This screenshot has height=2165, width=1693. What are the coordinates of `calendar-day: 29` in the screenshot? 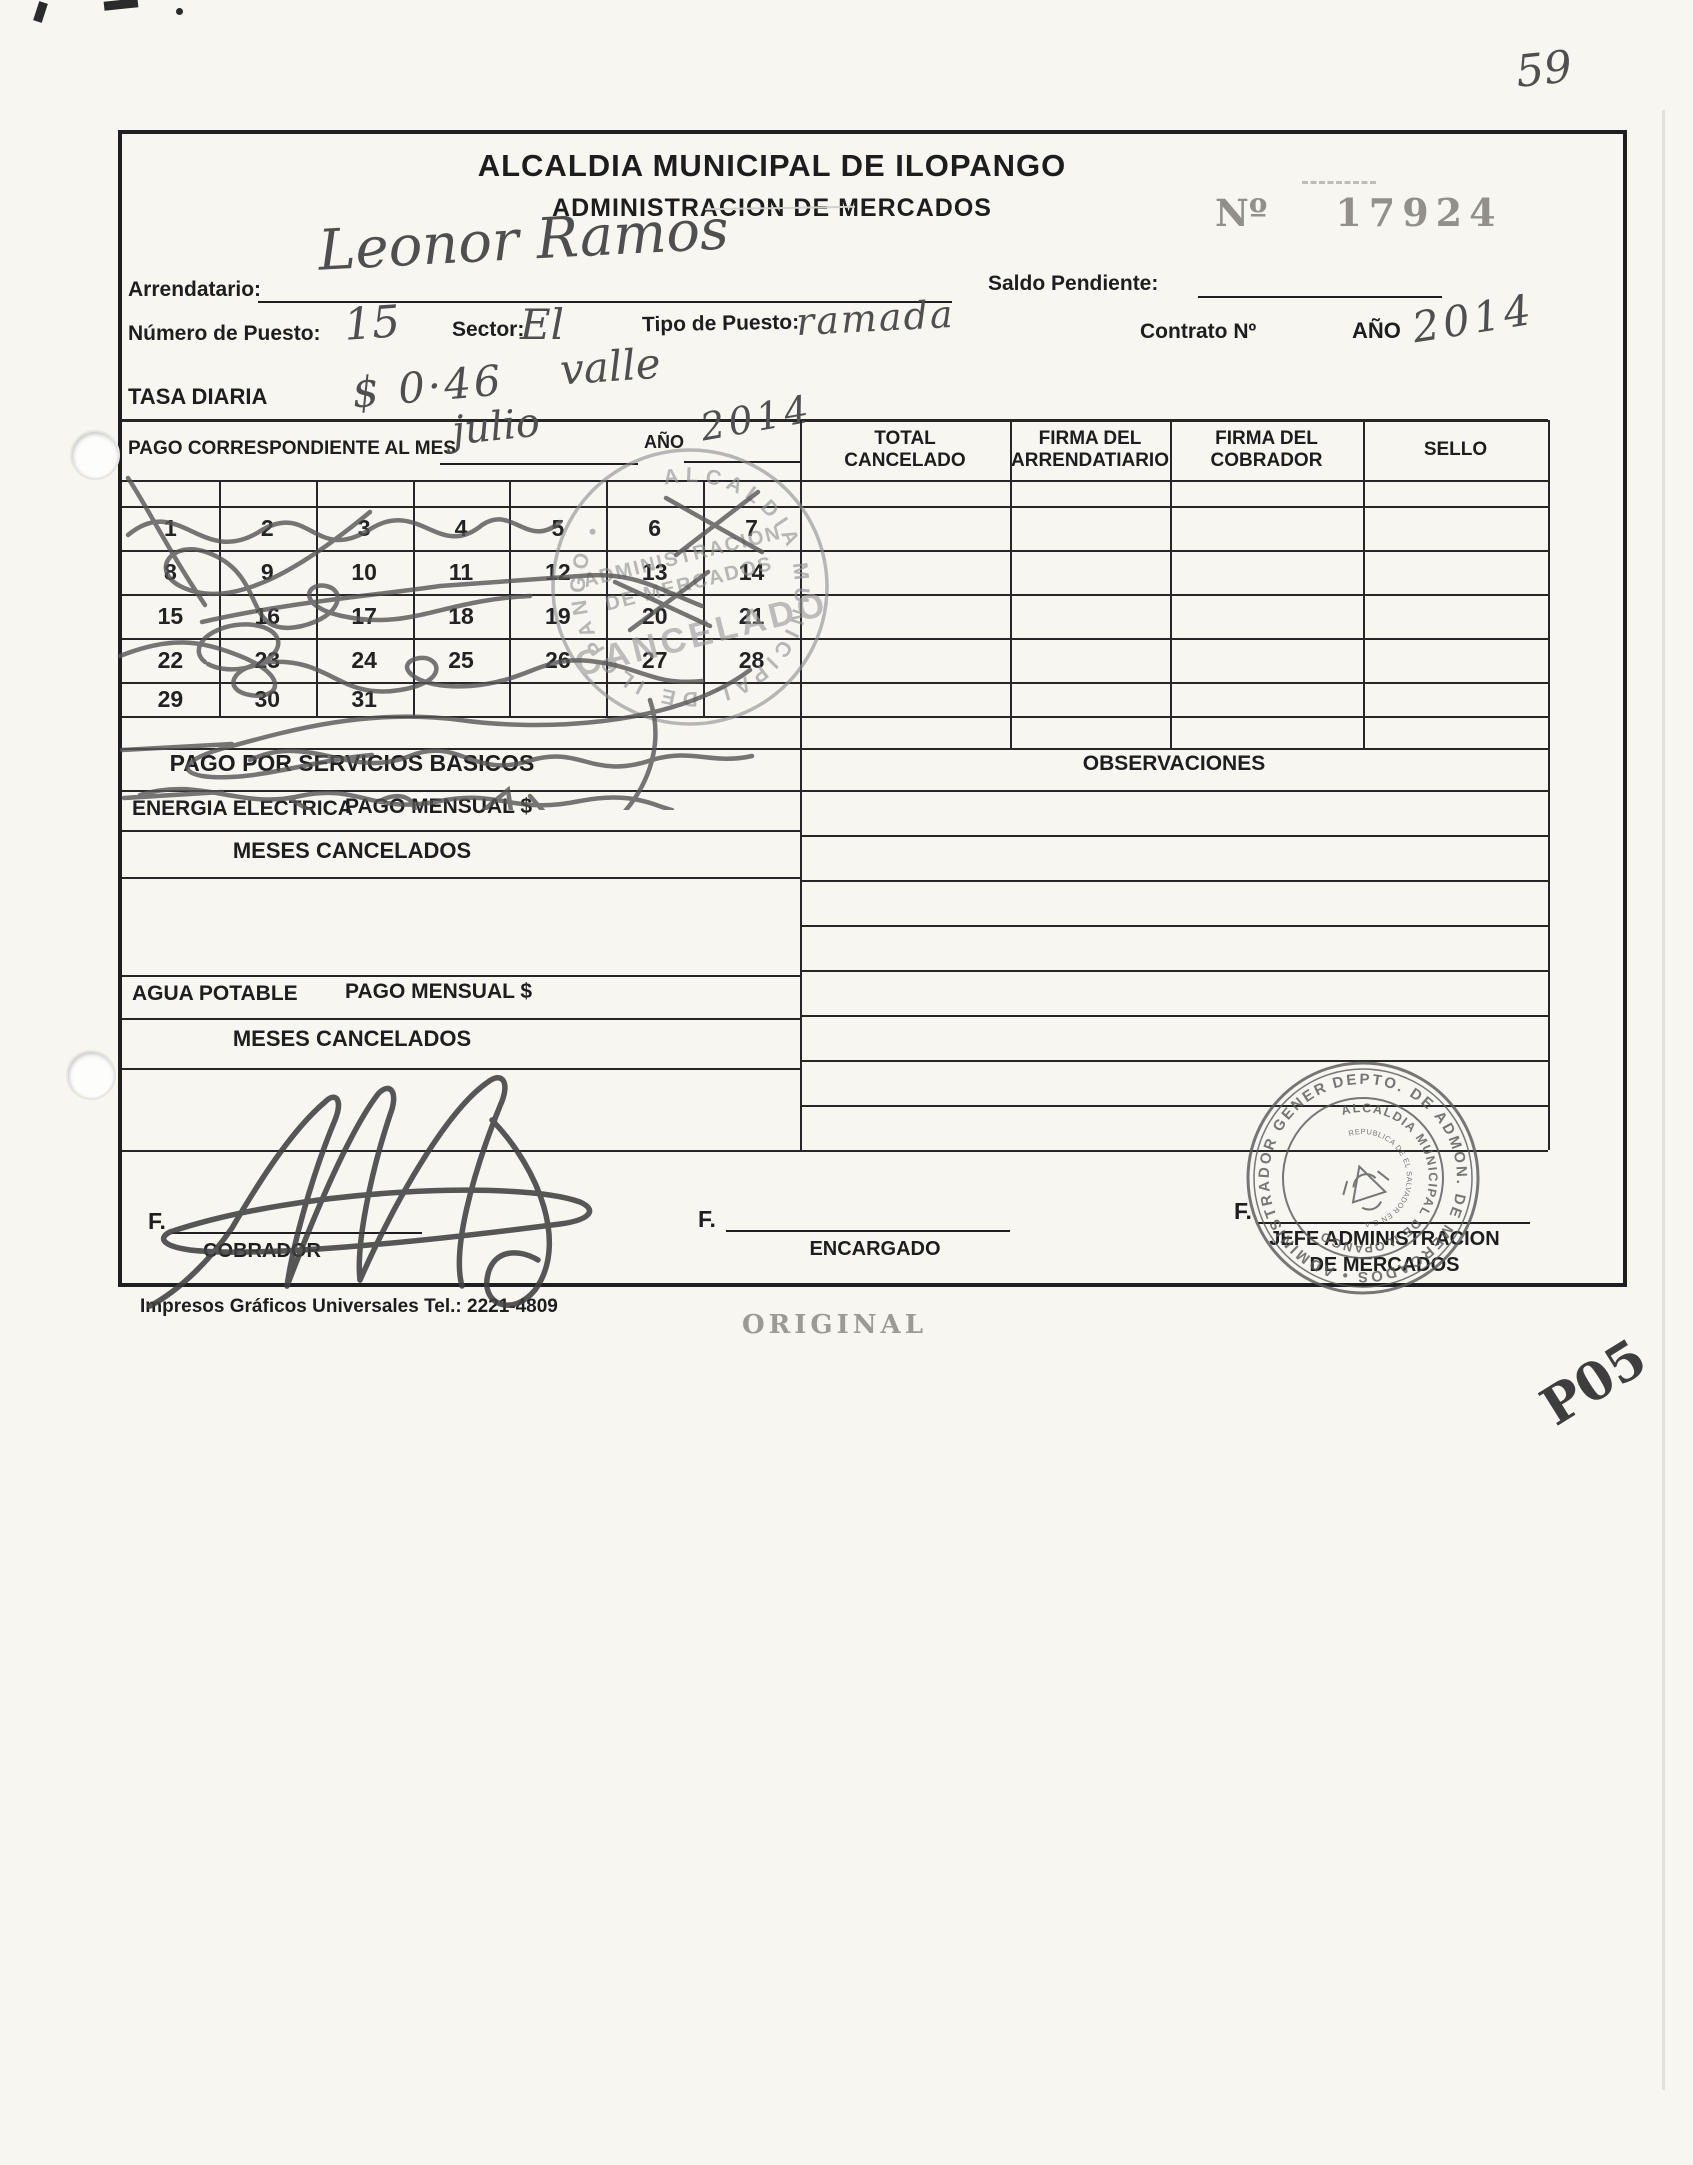 It's located at (170, 698).